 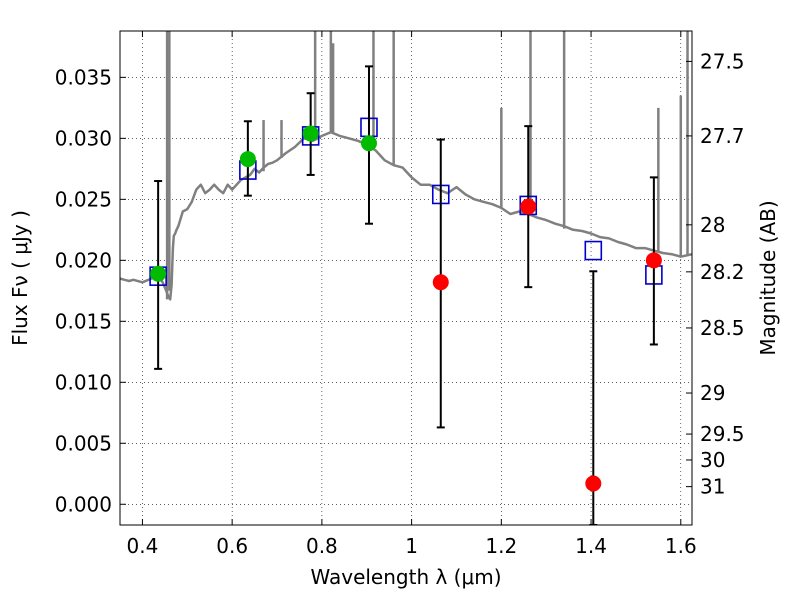 I want to click on magnitude-tick-label: 28, so click(x=712, y=225).